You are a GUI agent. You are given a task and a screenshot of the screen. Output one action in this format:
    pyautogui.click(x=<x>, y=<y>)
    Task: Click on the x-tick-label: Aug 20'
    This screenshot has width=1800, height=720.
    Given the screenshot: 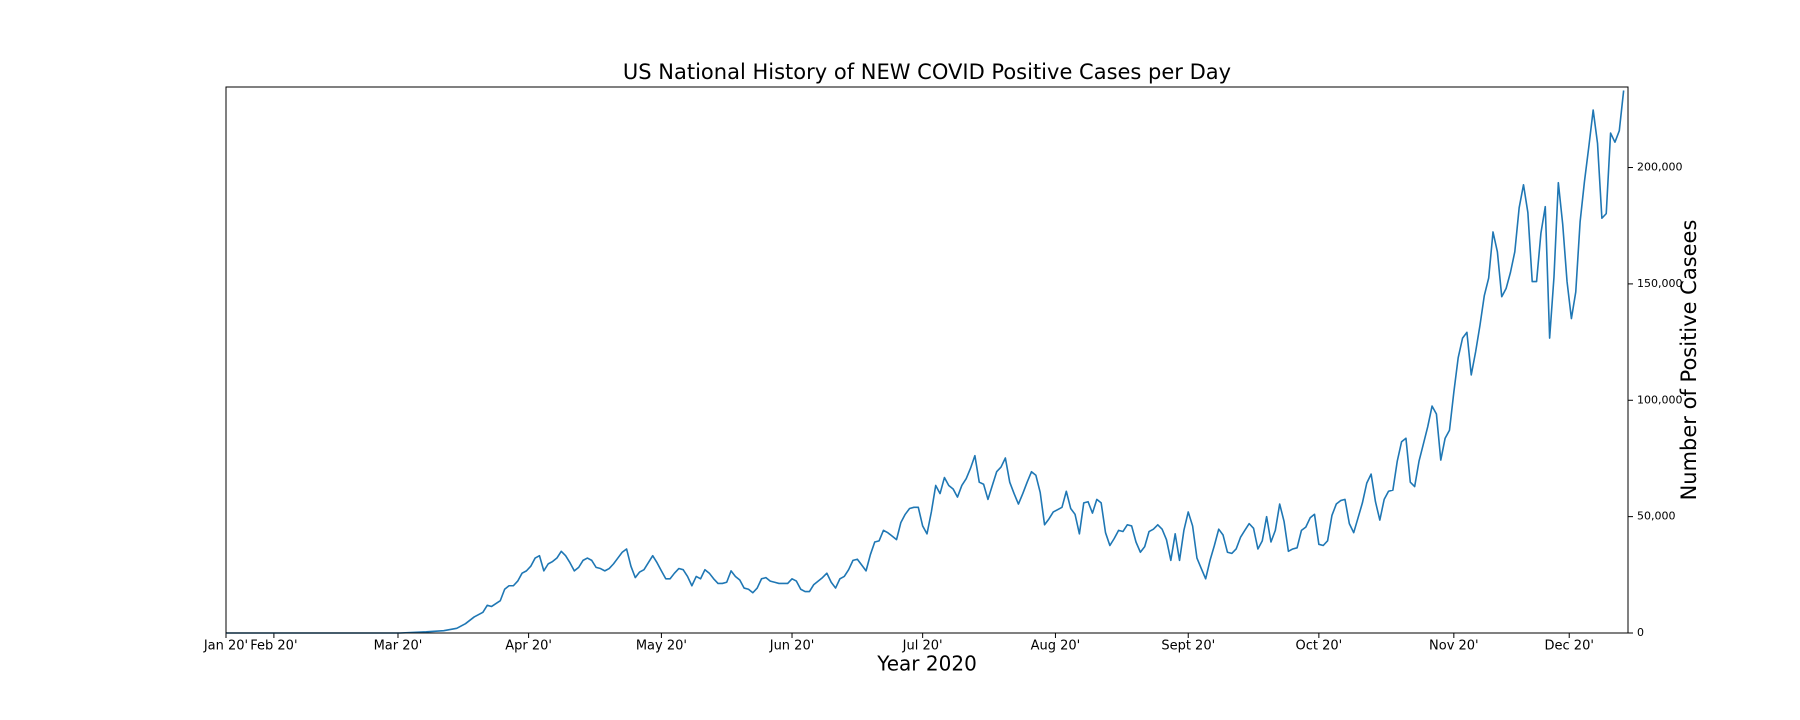 What is the action you would take?
    pyautogui.click(x=1056, y=646)
    